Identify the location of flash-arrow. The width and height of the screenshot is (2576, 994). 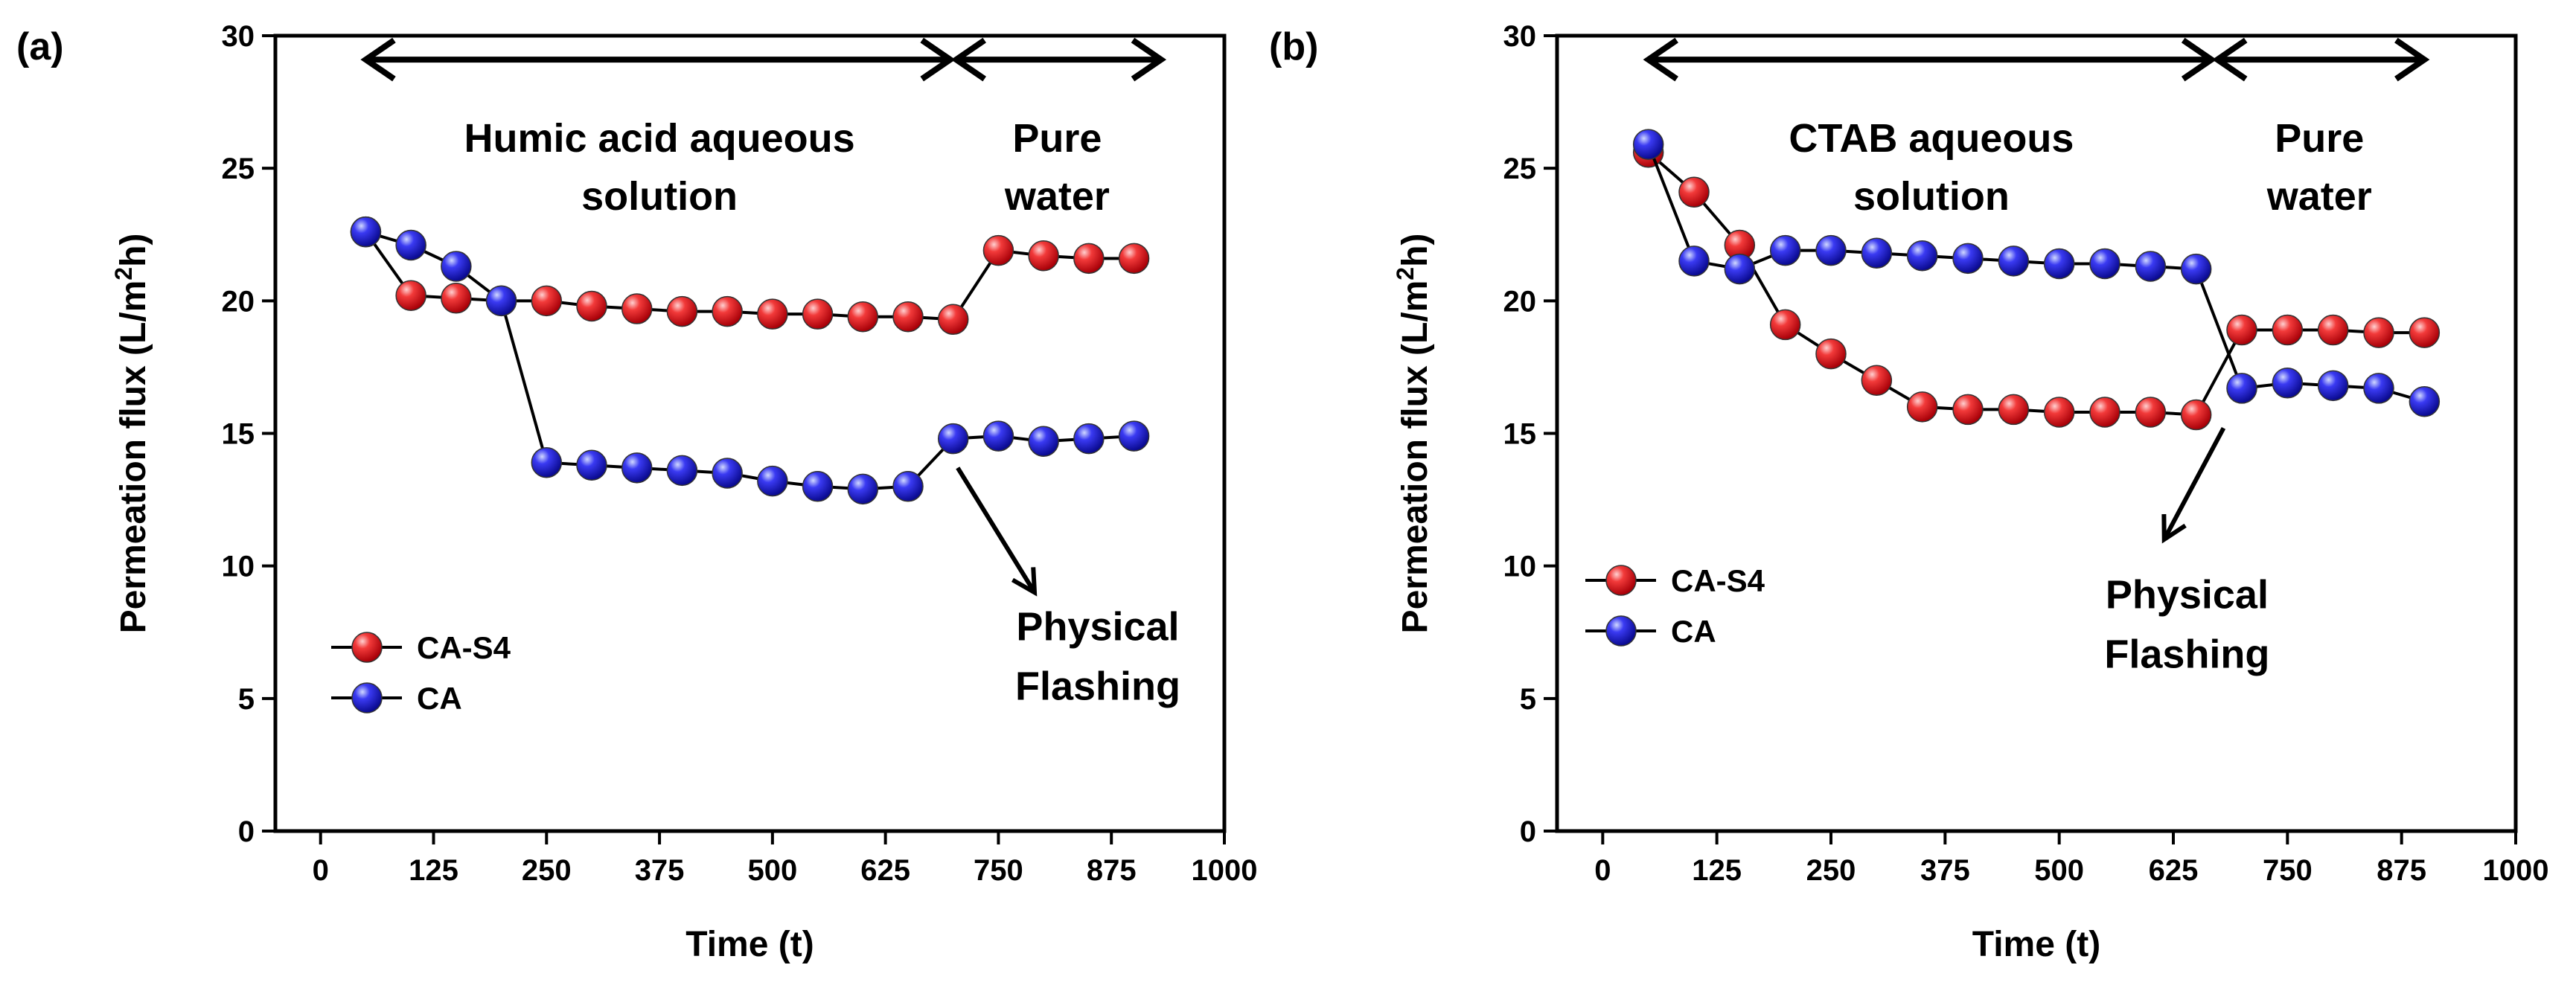
(2193, 485).